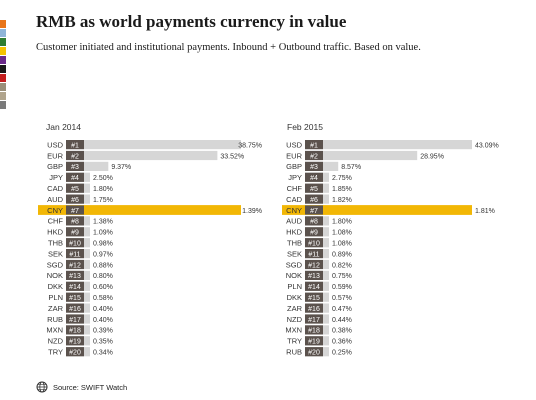 The width and height of the screenshot is (536, 400). I want to click on rank-label: #14, so click(75, 287).